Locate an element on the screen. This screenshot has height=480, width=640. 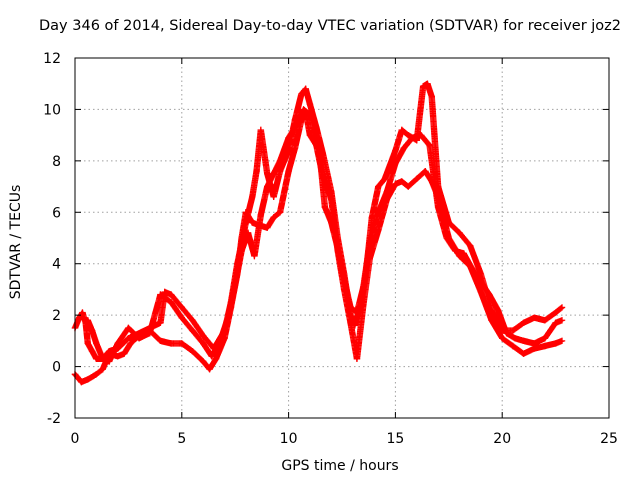
y-tick-label: 6 is located at coordinates (56, 213).